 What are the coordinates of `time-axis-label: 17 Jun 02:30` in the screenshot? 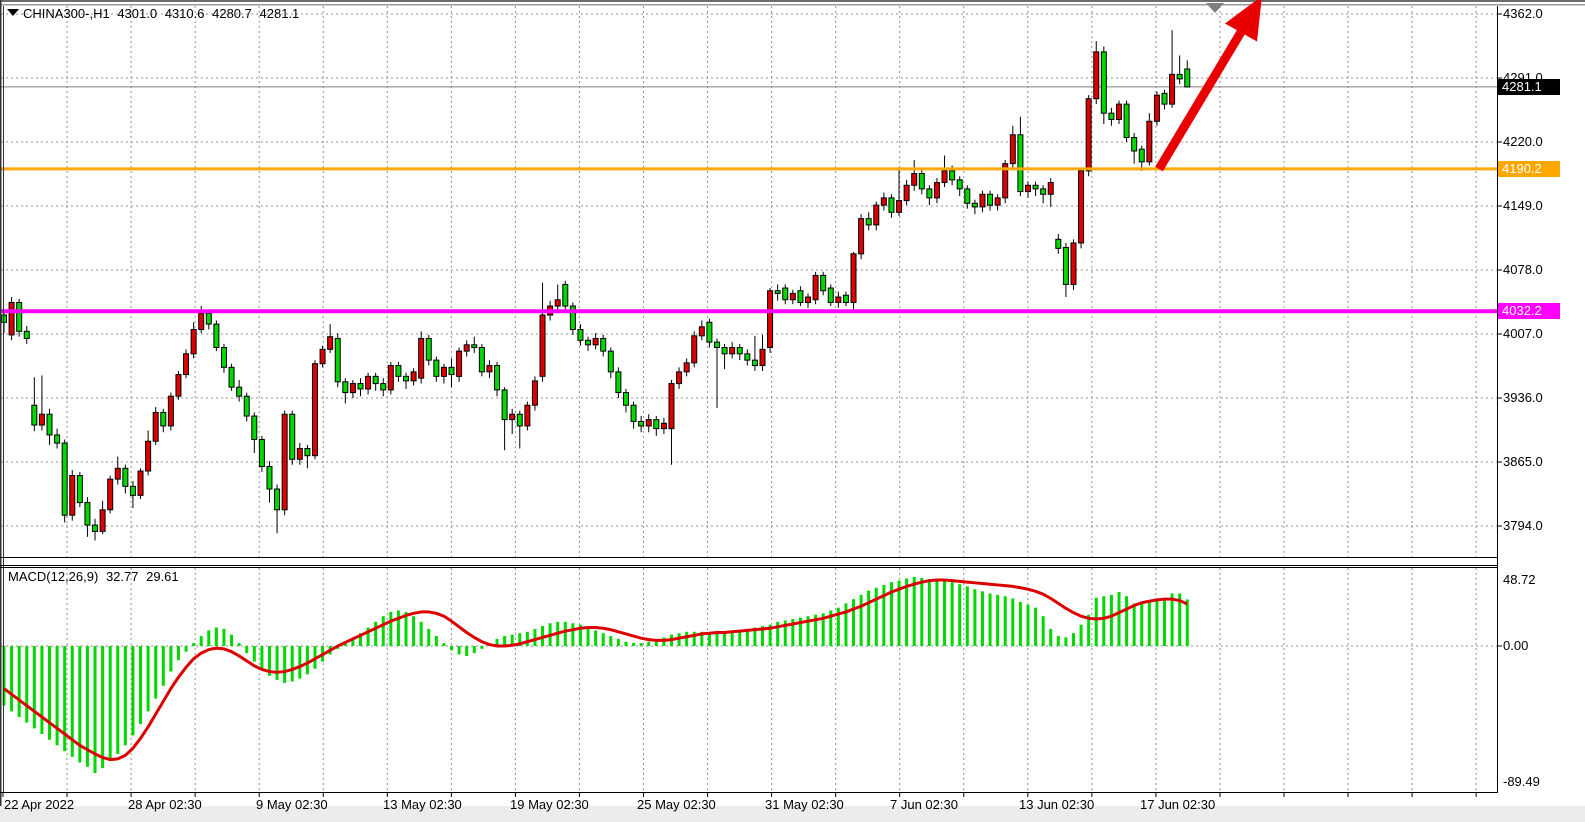 It's located at (1178, 804).